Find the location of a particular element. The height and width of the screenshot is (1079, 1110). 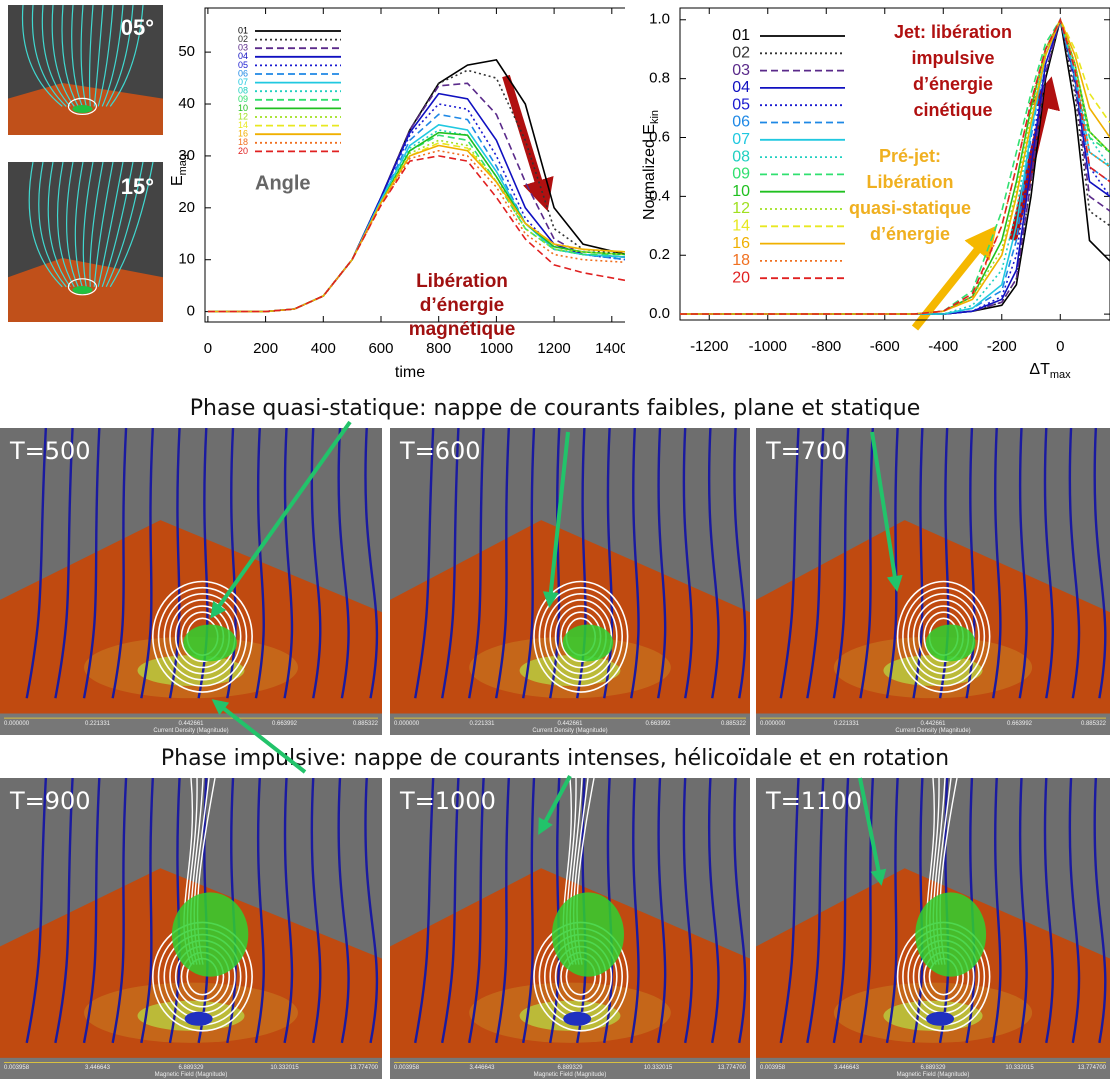

y-tick-label: 0 is located at coordinates (191, 311).